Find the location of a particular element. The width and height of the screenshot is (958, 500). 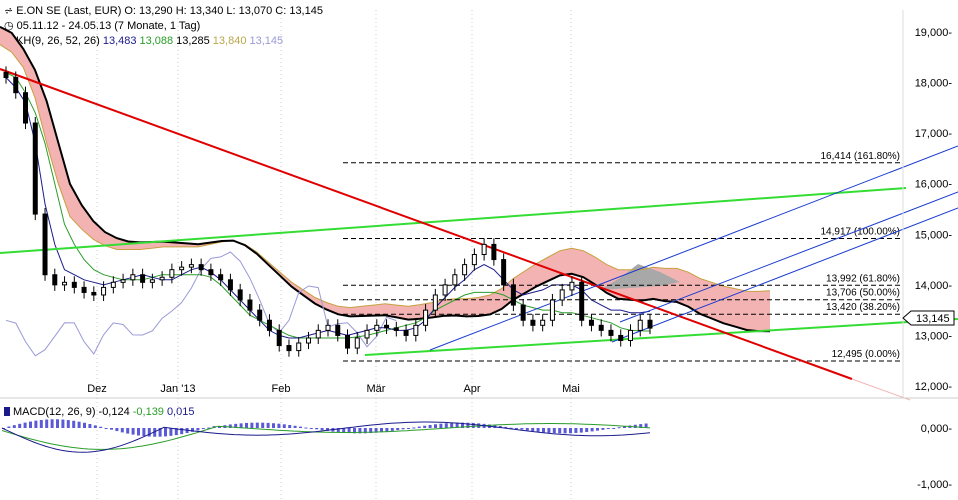

fib-level-label: 13,706 (50.00%) is located at coordinates (863, 293).